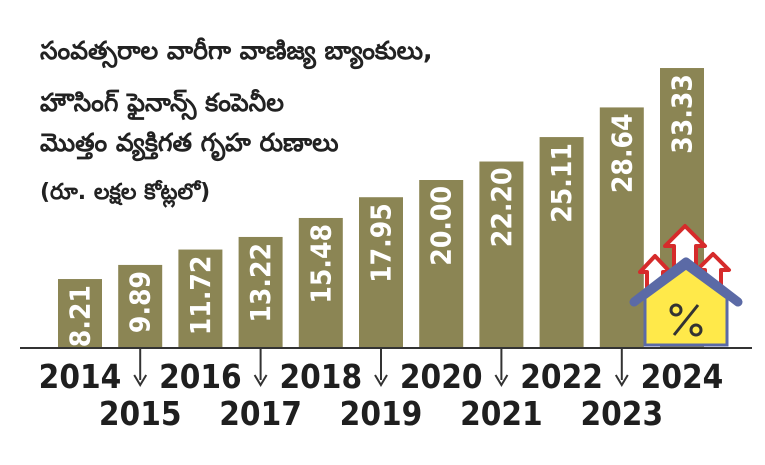 The height and width of the screenshot is (465, 765). What do you see at coordinates (140, 302) in the screenshot?
I see `bar-value-label-2015: 9.89` at bounding box center [140, 302].